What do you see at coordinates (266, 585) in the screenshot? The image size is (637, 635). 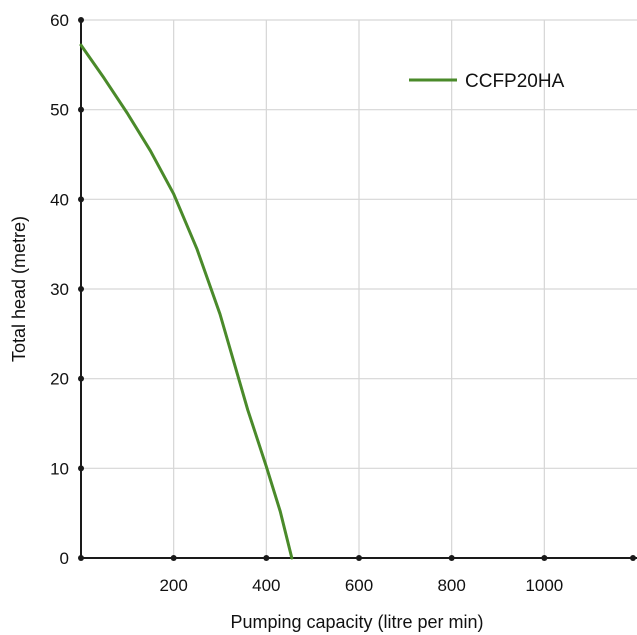 I see `x-tick-label: 400` at bounding box center [266, 585].